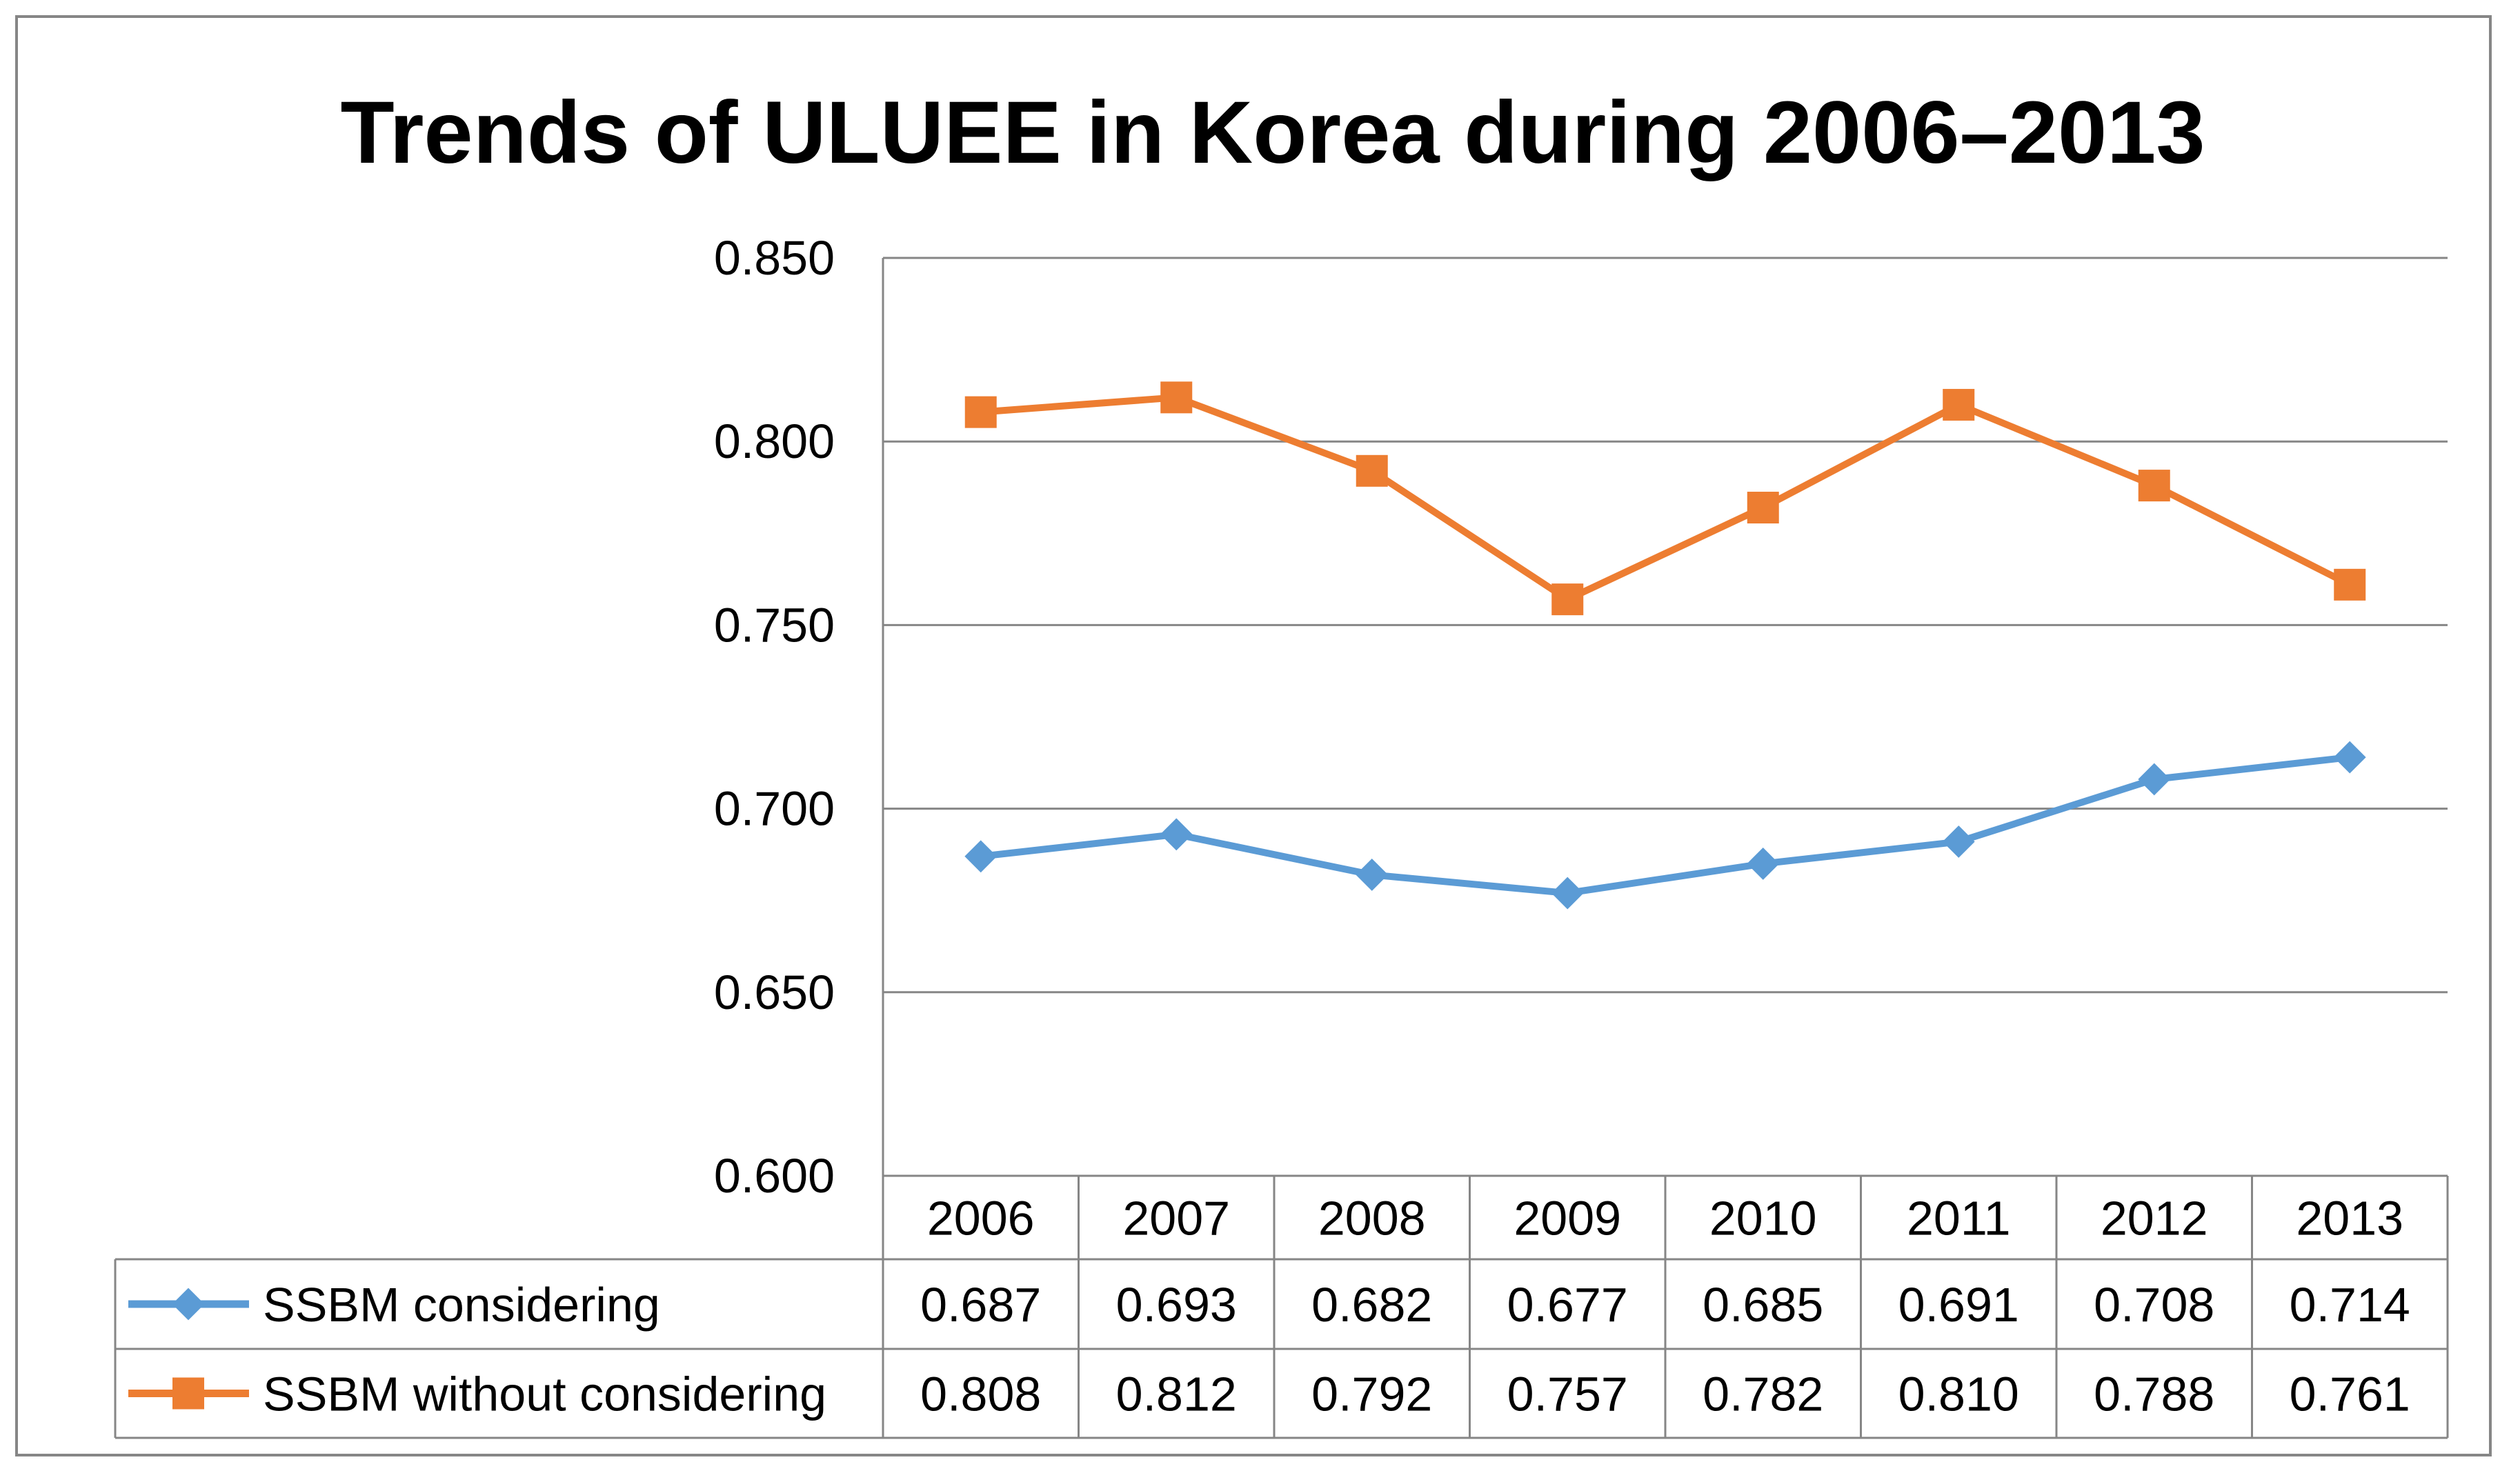  What do you see at coordinates (774, 992) in the screenshot?
I see `y-tick-label: 0.650` at bounding box center [774, 992].